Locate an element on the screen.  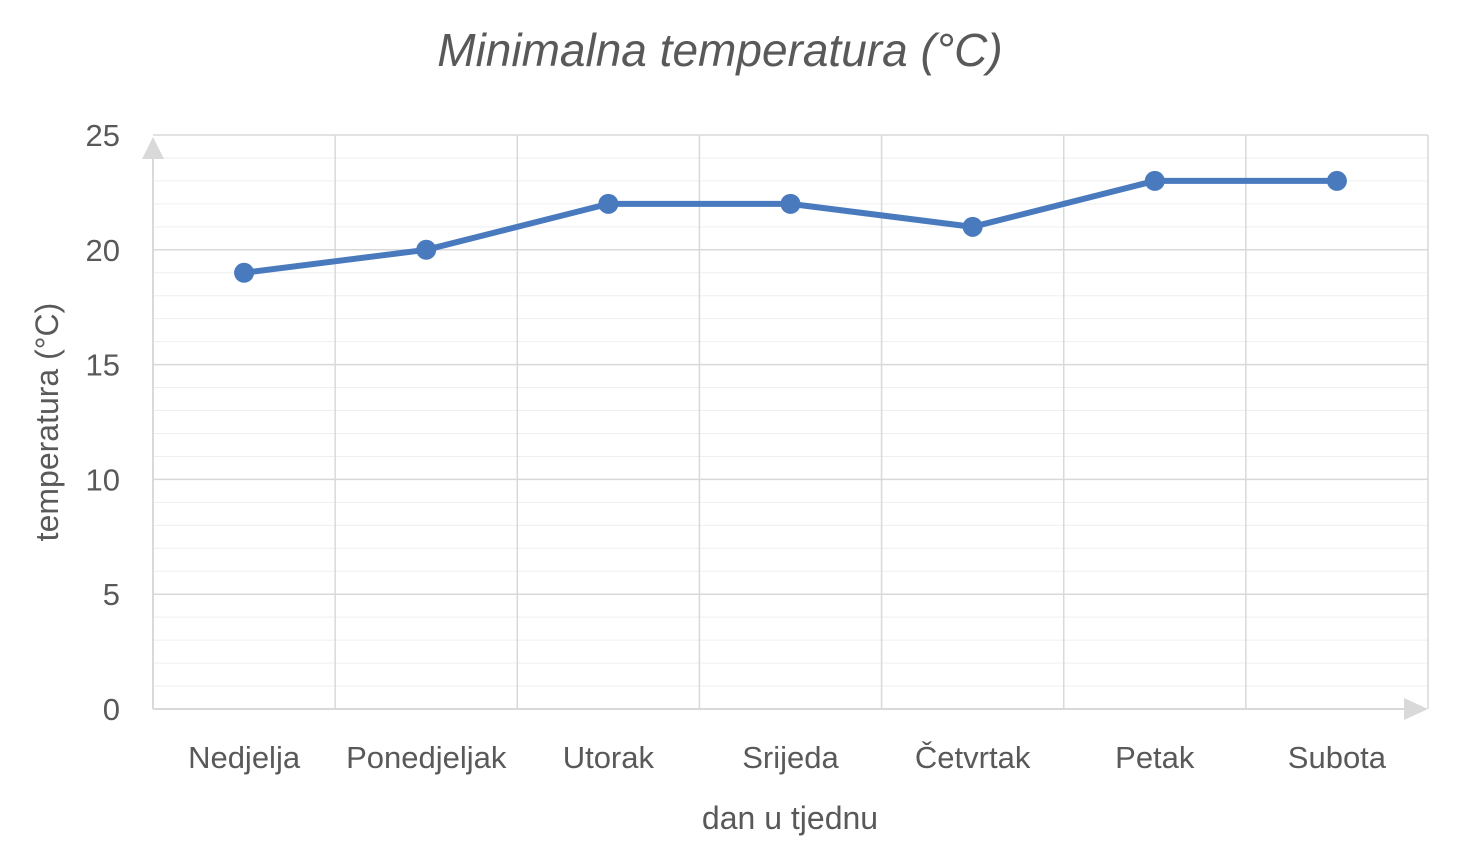
y-axis-tick-labels: 0 5 10 15 20 25 is located at coordinates (103, 422).